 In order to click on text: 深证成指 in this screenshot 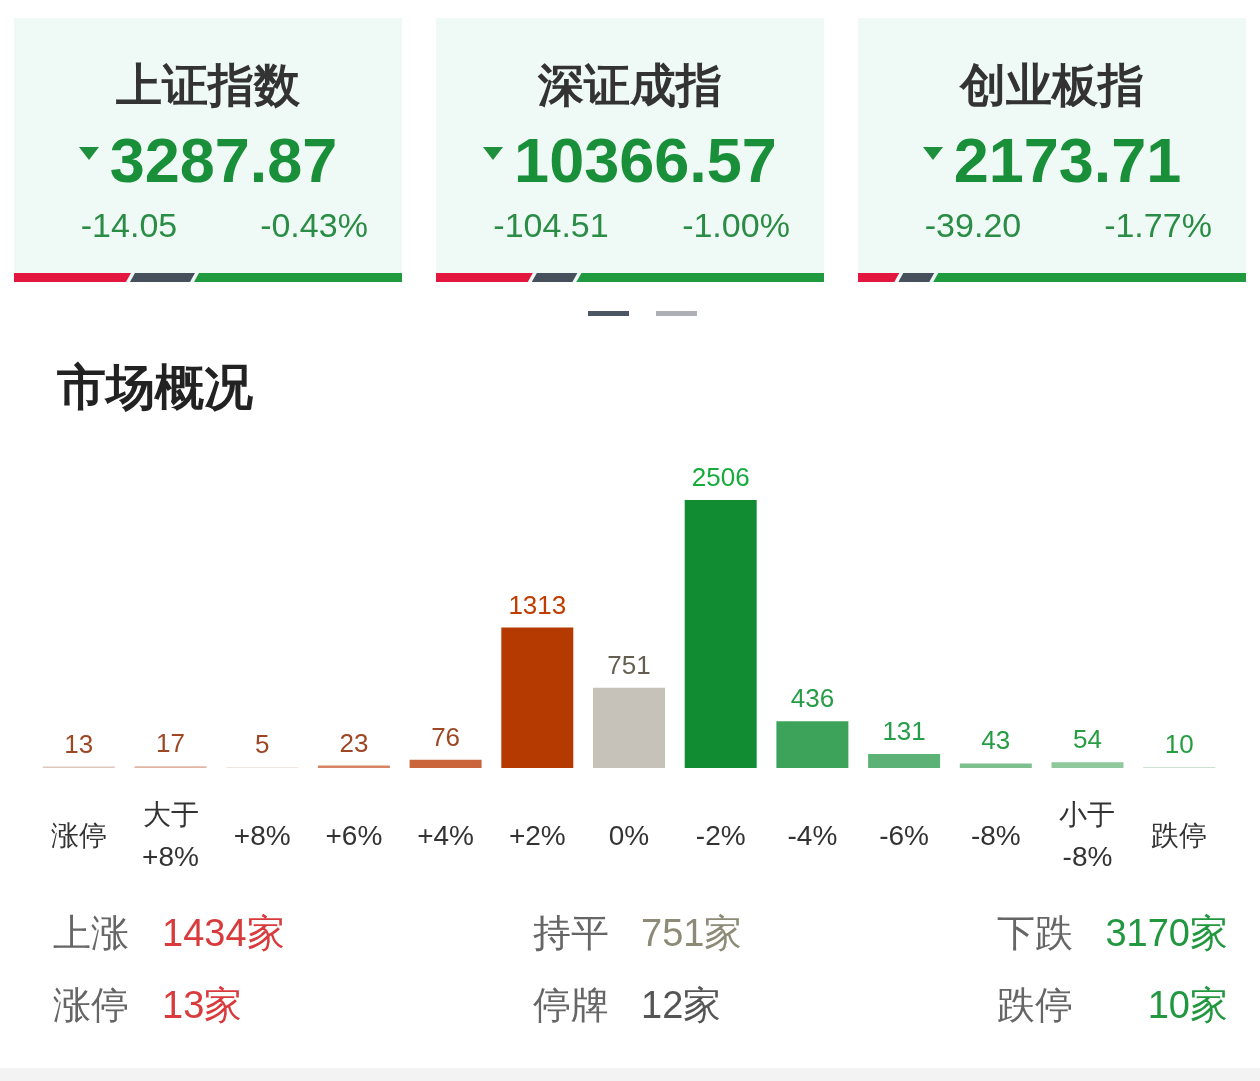, I will do `click(630, 85)`.